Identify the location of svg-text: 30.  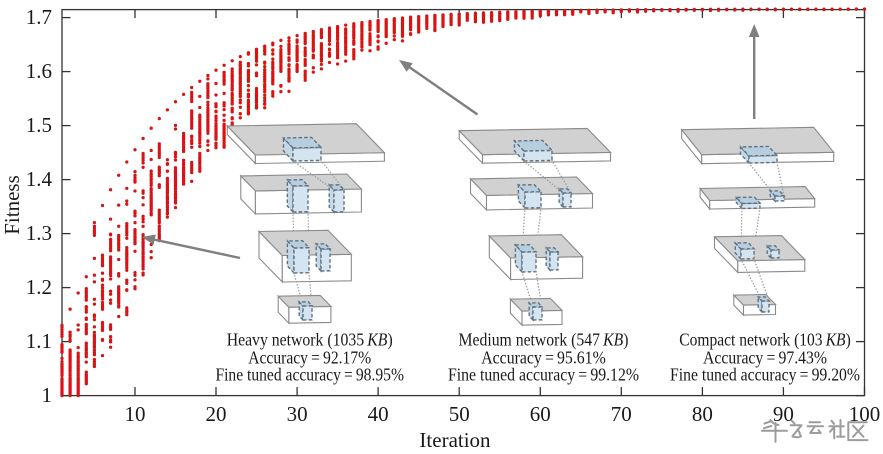
(297, 414).